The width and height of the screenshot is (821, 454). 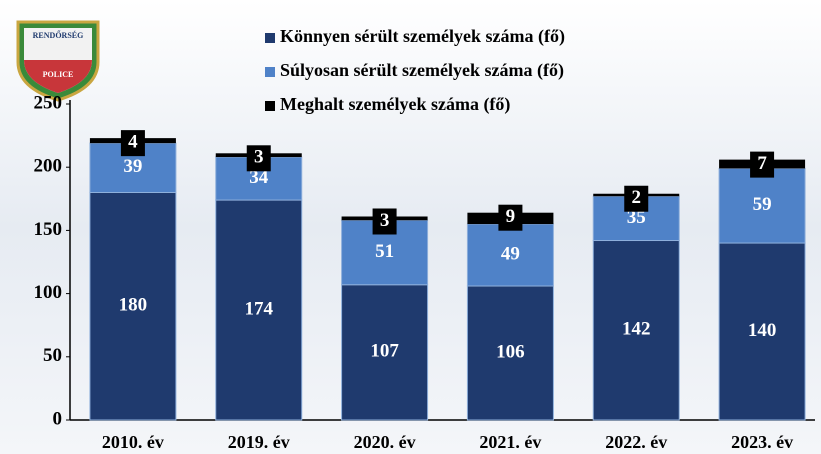 I want to click on x-tick-label: 2010. év, so click(x=133, y=442).